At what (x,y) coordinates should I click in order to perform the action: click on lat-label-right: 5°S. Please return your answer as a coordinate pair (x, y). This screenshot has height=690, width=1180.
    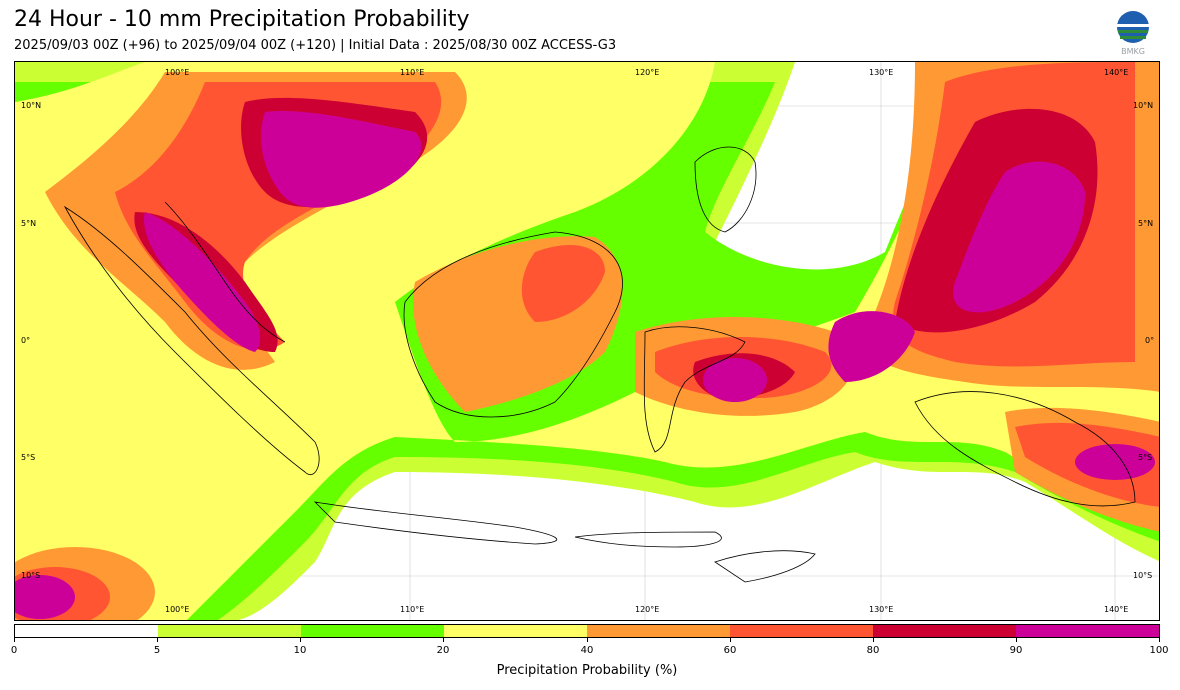
    Looking at the image, I should click on (1145, 457).